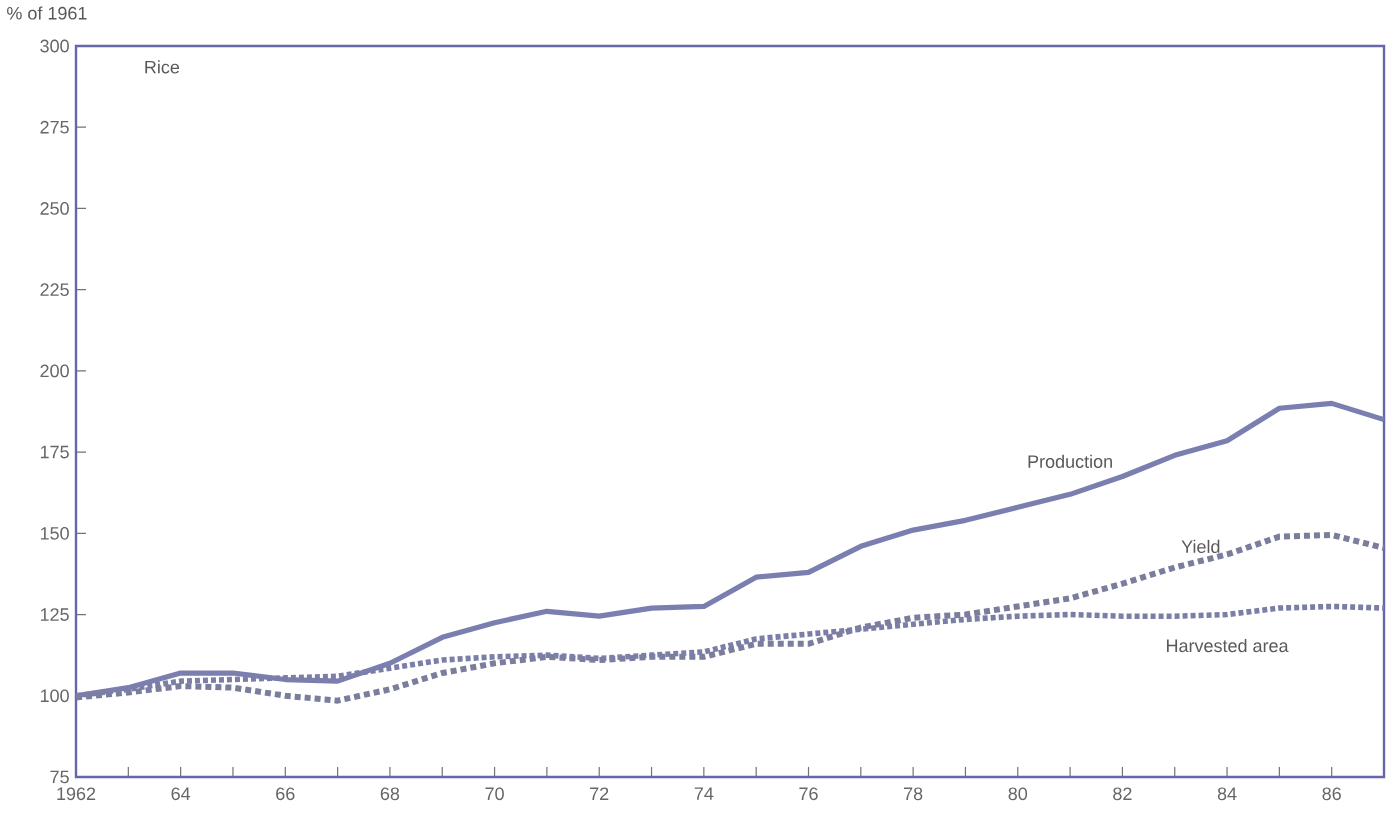 The height and width of the screenshot is (820, 1396). I want to click on x-tick-label: 82, so click(1122, 794).